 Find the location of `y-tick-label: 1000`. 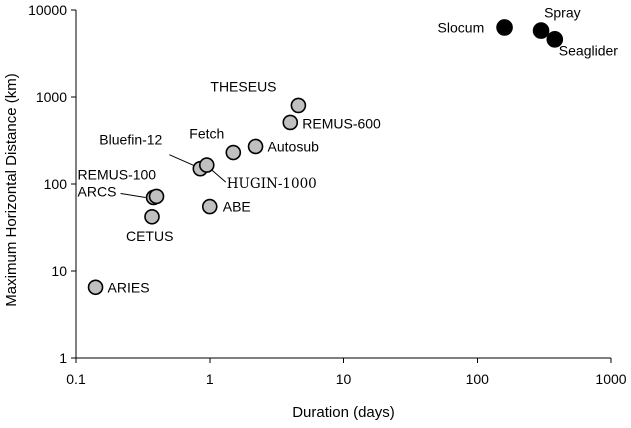

y-tick-label: 1000 is located at coordinates (51, 97).